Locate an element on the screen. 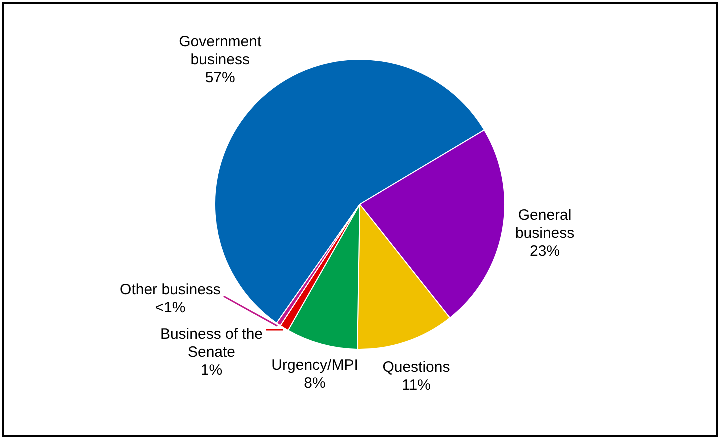 This screenshot has height=439, width=720. slice-label: Urgency/MPI is located at coordinates (315, 365).